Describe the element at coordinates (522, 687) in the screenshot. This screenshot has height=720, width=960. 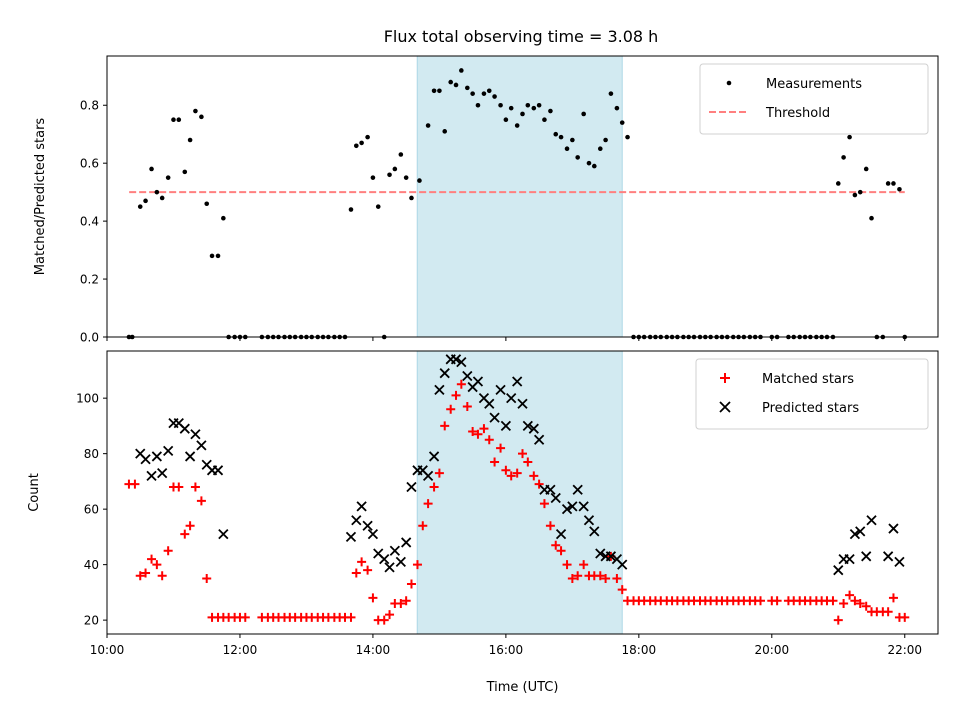
I see `x-axis-label: Time (UTC)` at that location.